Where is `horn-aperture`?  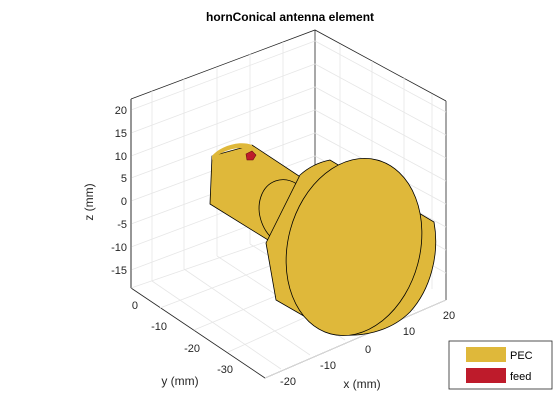
horn-aperture is located at coordinates (354, 247).